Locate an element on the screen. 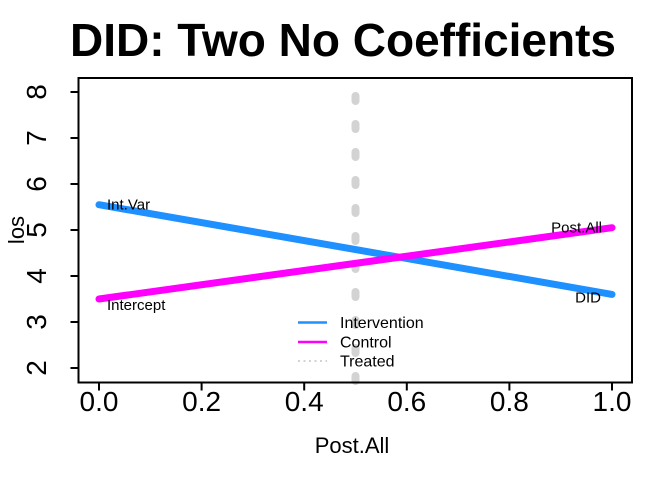  y-tick-label: 6 is located at coordinates (36, 184).